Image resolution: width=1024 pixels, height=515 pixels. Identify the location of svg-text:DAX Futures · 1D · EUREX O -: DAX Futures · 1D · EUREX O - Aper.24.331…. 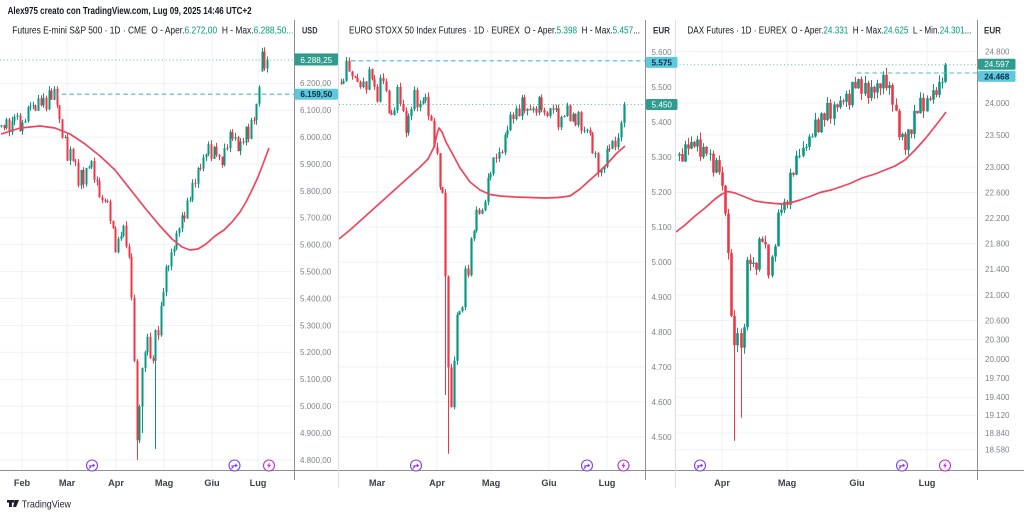
(829, 31).